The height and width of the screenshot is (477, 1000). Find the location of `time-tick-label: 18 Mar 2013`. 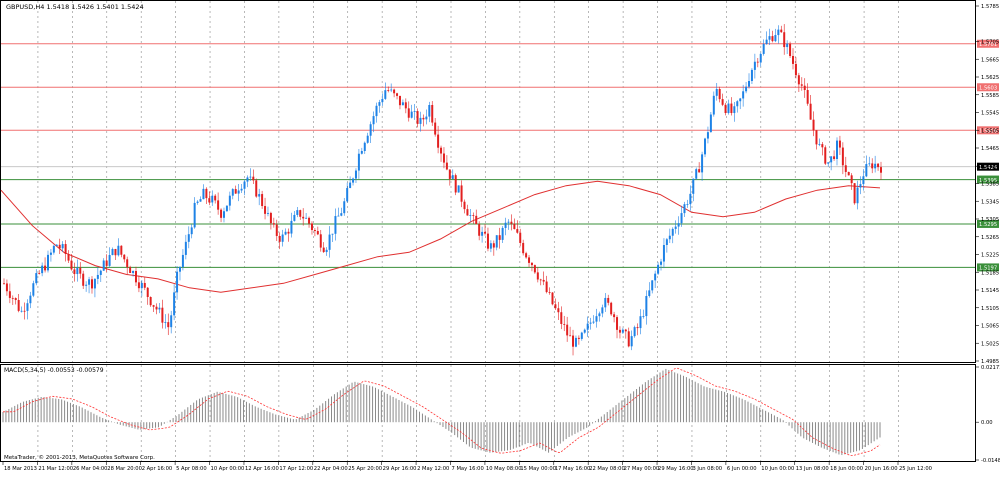

time-tick-label: 18 Mar 2013 is located at coordinates (20, 469).